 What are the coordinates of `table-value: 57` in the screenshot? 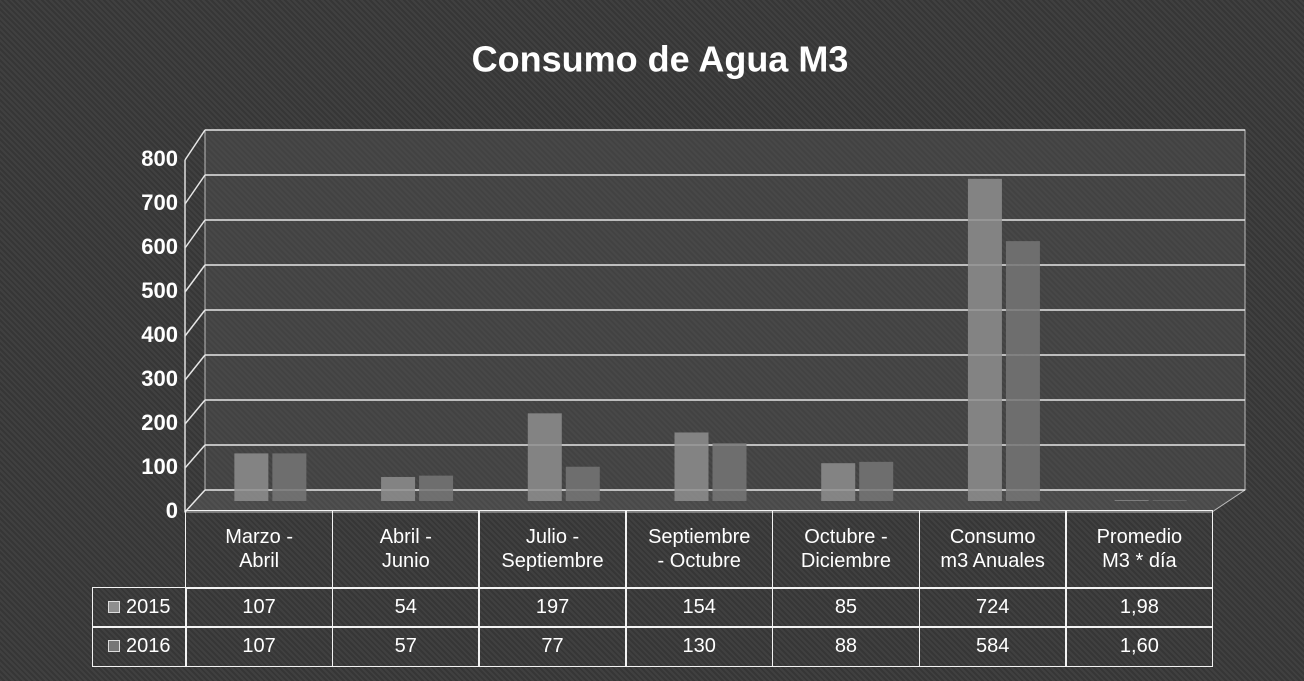 It's located at (405, 646).